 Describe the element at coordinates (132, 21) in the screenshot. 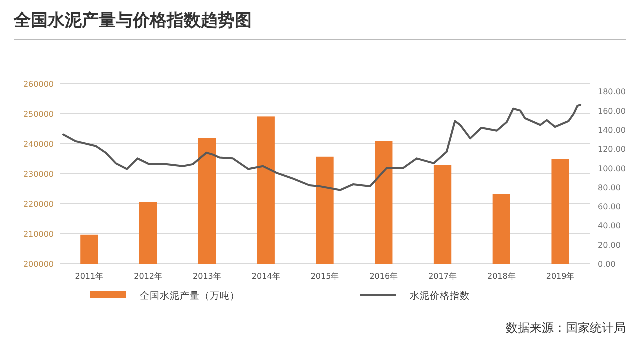

I see `chart-title: 全国水泥产量与价格指数趋势图` at that location.